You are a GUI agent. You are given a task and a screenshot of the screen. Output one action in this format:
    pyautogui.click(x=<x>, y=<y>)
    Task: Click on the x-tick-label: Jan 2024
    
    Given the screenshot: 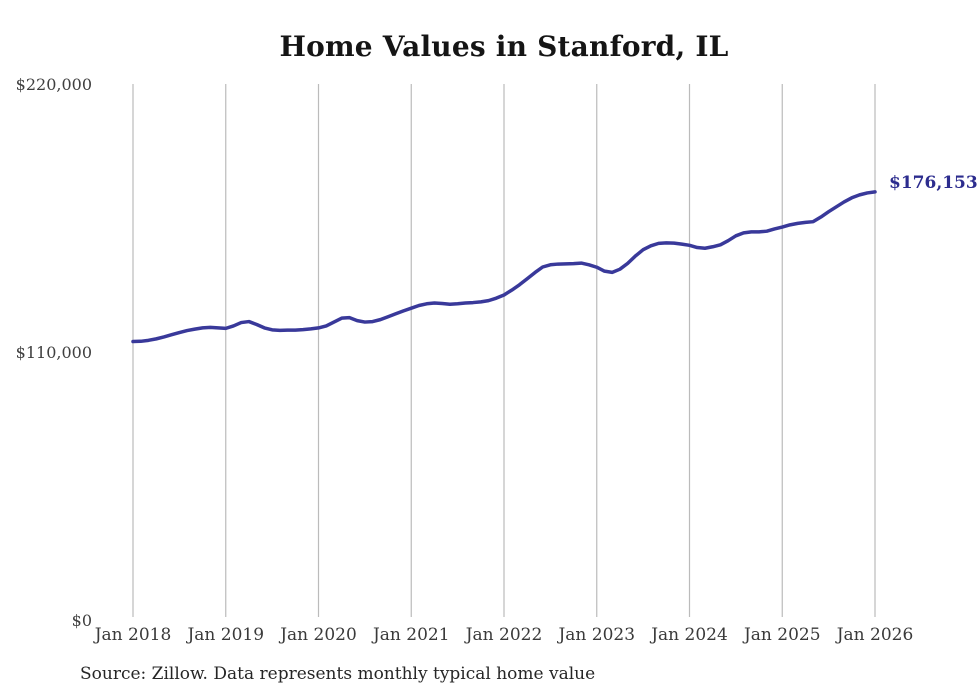 What is the action you would take?
    pyautogui.click(x=689, y=635)
    